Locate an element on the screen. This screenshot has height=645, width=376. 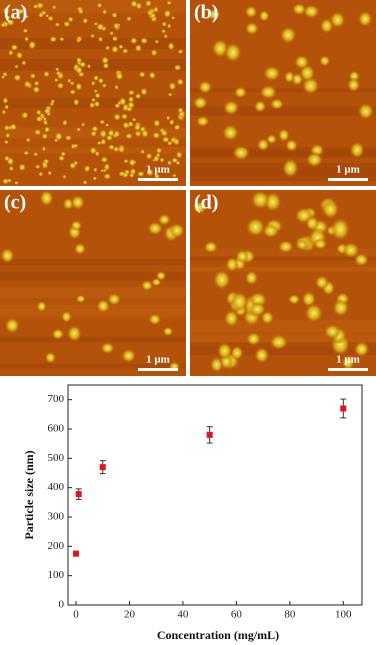
x-tick-label: 60 is located at coordinates (237, 615).